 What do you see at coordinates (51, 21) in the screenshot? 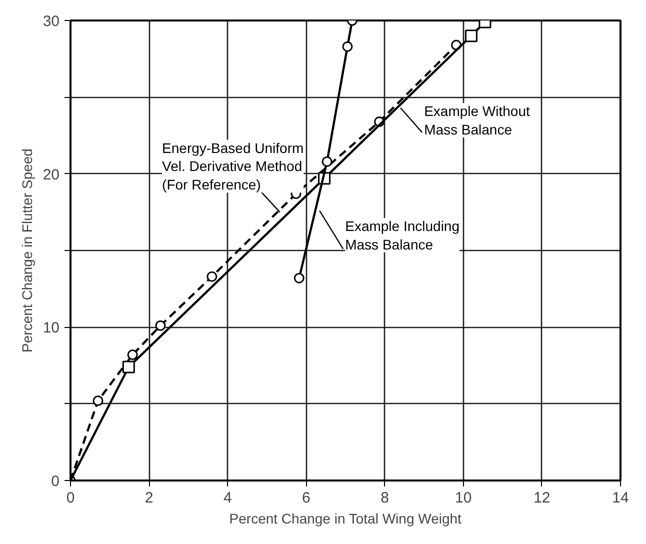
I see `y-tick-label: 30` at bounding box center [51, 21].